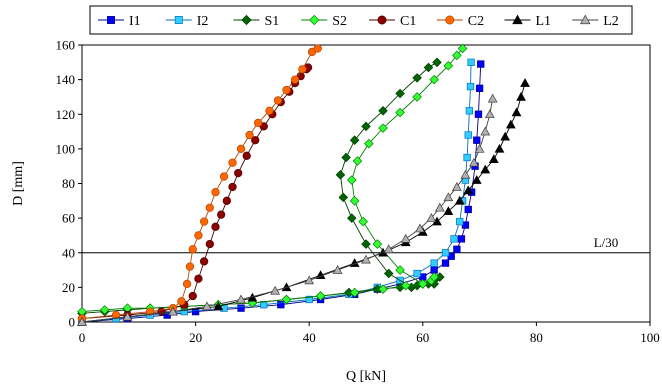 This screenshot has width=662, height=385. I want to click on y-tick-label: 80, so click(68, 183).